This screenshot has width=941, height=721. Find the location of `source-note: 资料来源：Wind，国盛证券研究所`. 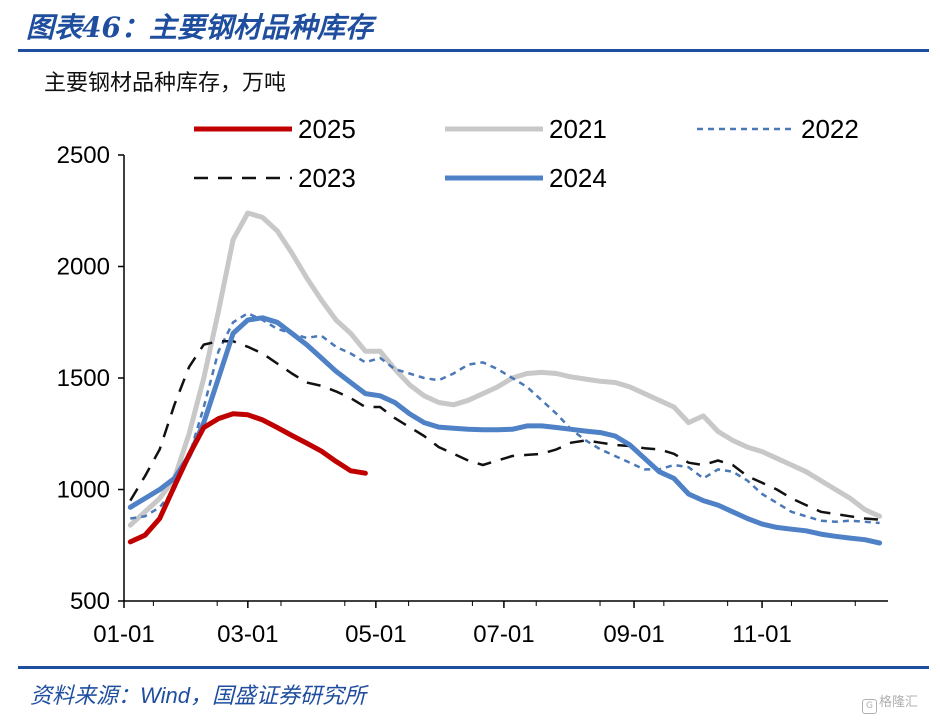

source-note: 资料来源：Wind，国盛证券研究所 is located at coordinates (198, 694).